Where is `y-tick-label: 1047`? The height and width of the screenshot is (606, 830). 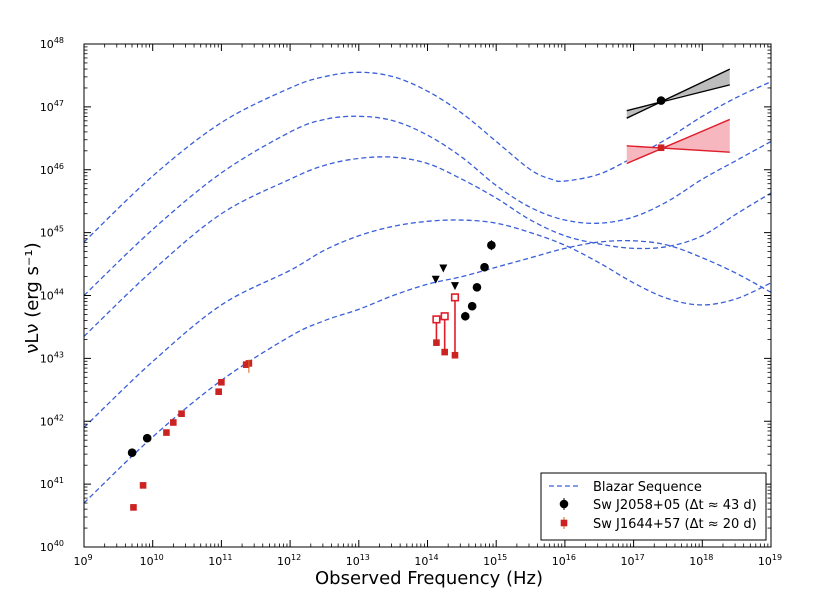 y-tick-label: 1047 is located at coordinates (52, 106).